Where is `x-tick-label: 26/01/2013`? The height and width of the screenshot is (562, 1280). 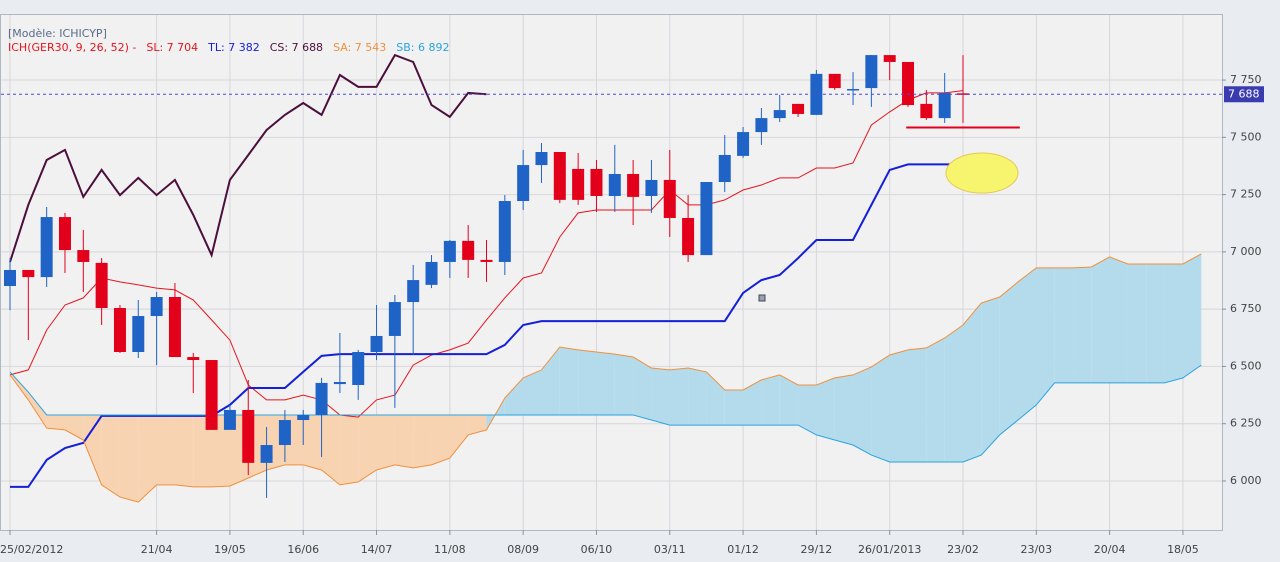 x-tick-label: 26/01/2013 is located at coordinates (889, 549).